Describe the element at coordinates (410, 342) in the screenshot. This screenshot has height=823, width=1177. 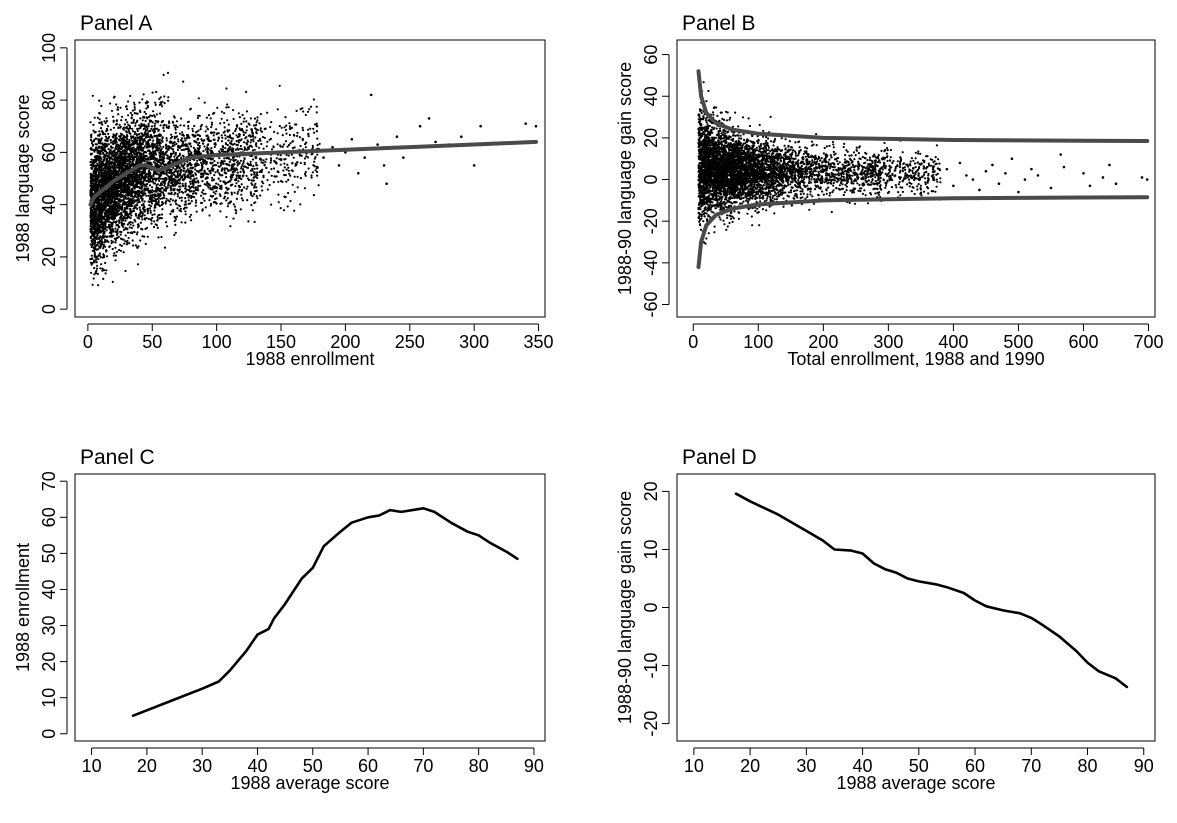
I see `x-tick-label: 250` at that location.